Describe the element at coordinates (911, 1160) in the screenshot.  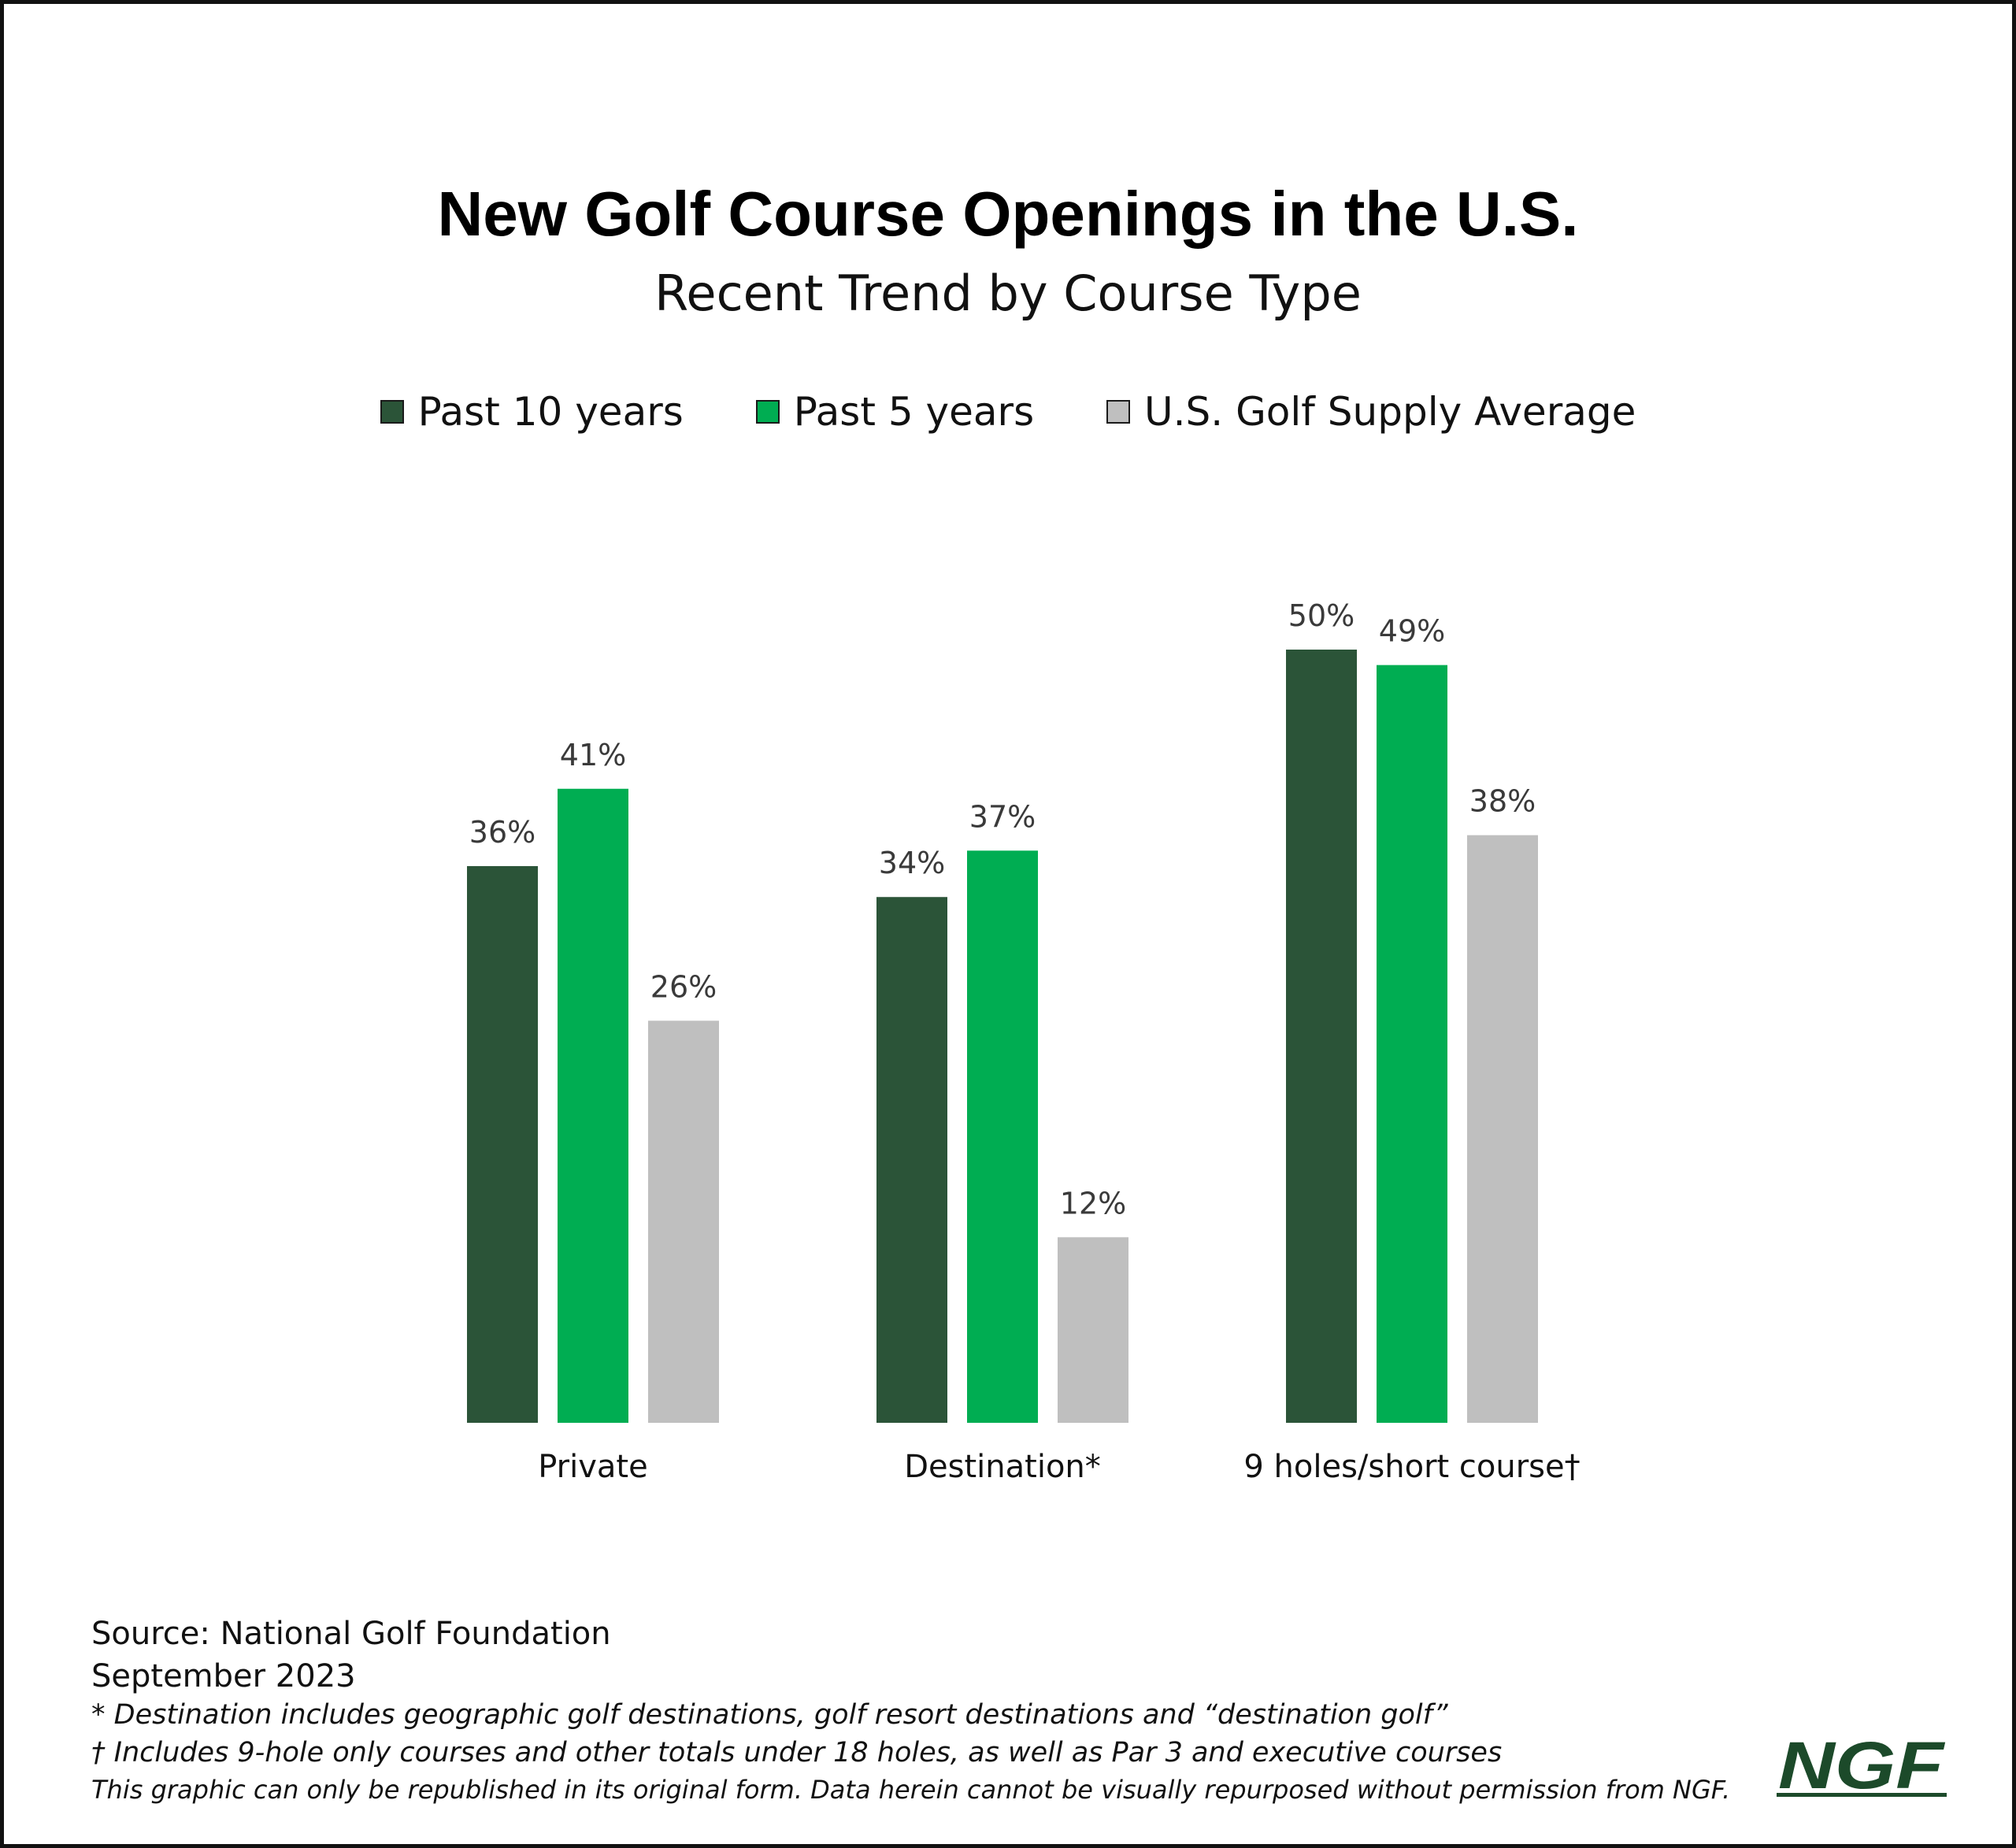
I see `bar-destination-past-10-years` at that location.